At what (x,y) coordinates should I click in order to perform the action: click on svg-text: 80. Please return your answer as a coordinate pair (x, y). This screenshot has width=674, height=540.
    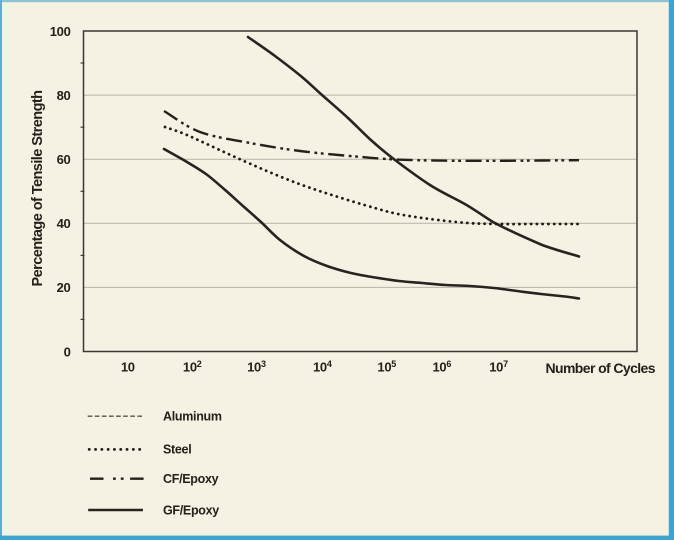
    Looking at the image, I should click on (64, 95).